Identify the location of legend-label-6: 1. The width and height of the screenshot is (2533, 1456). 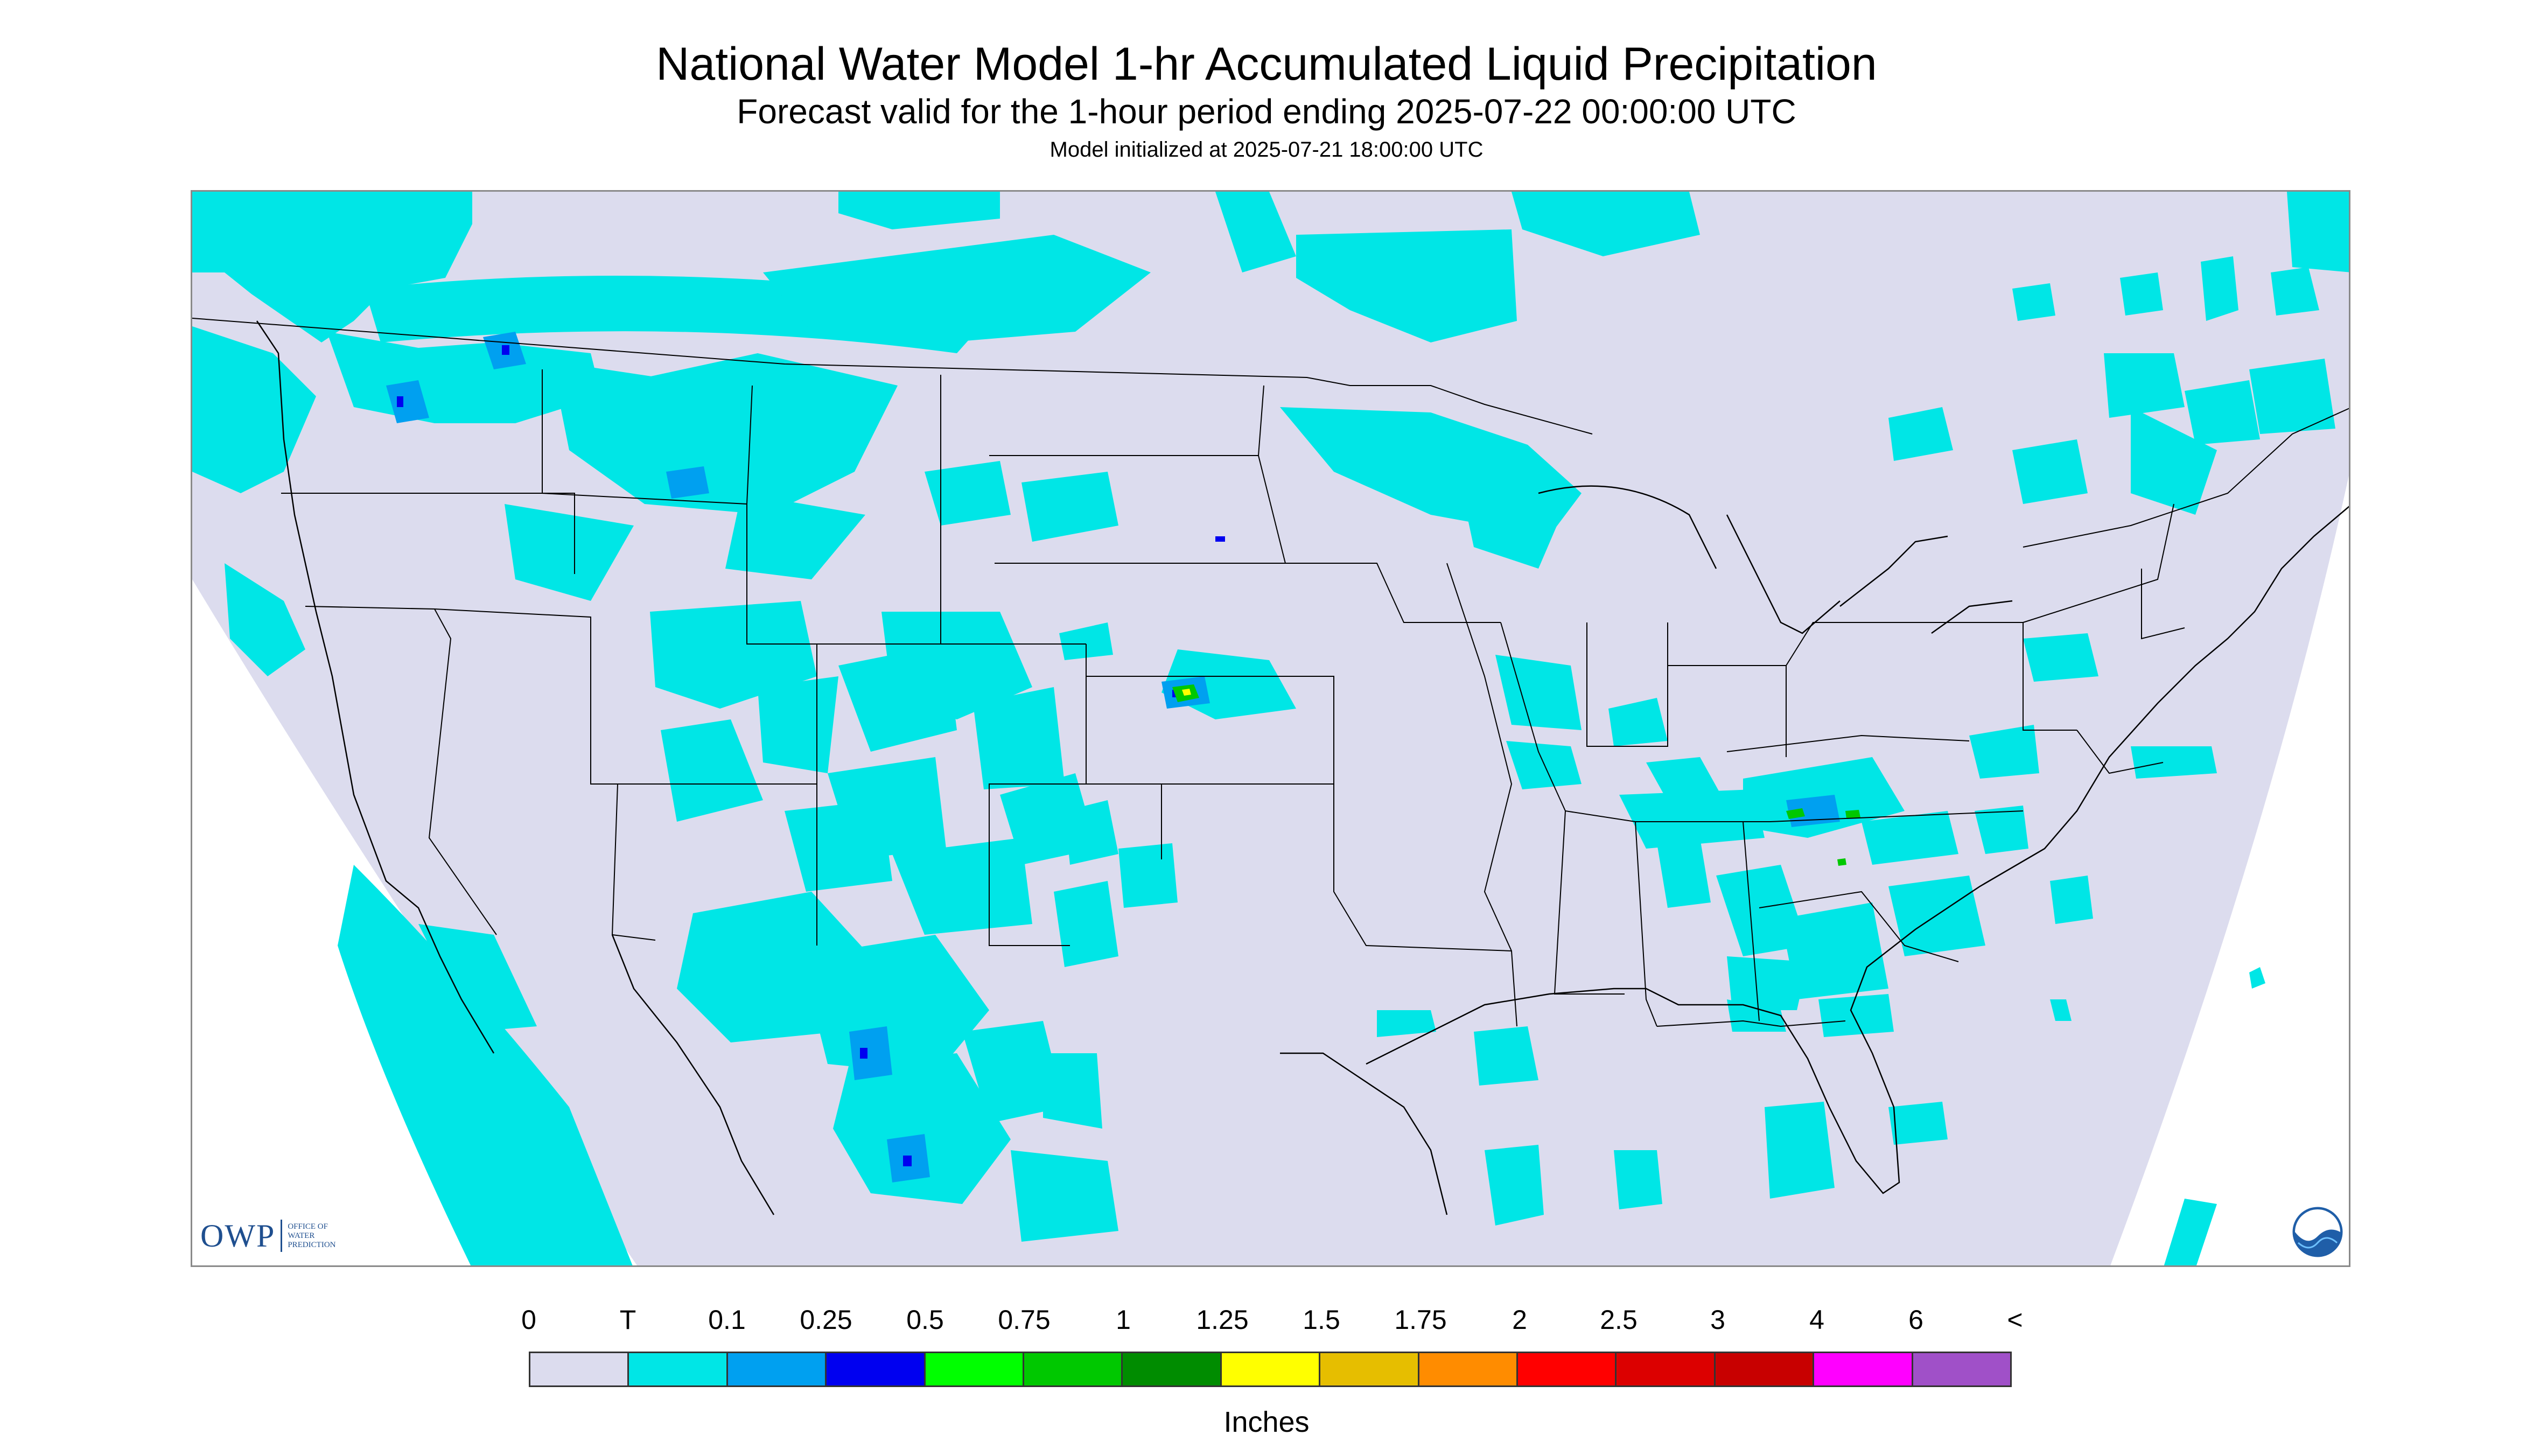
(1123, 1320).